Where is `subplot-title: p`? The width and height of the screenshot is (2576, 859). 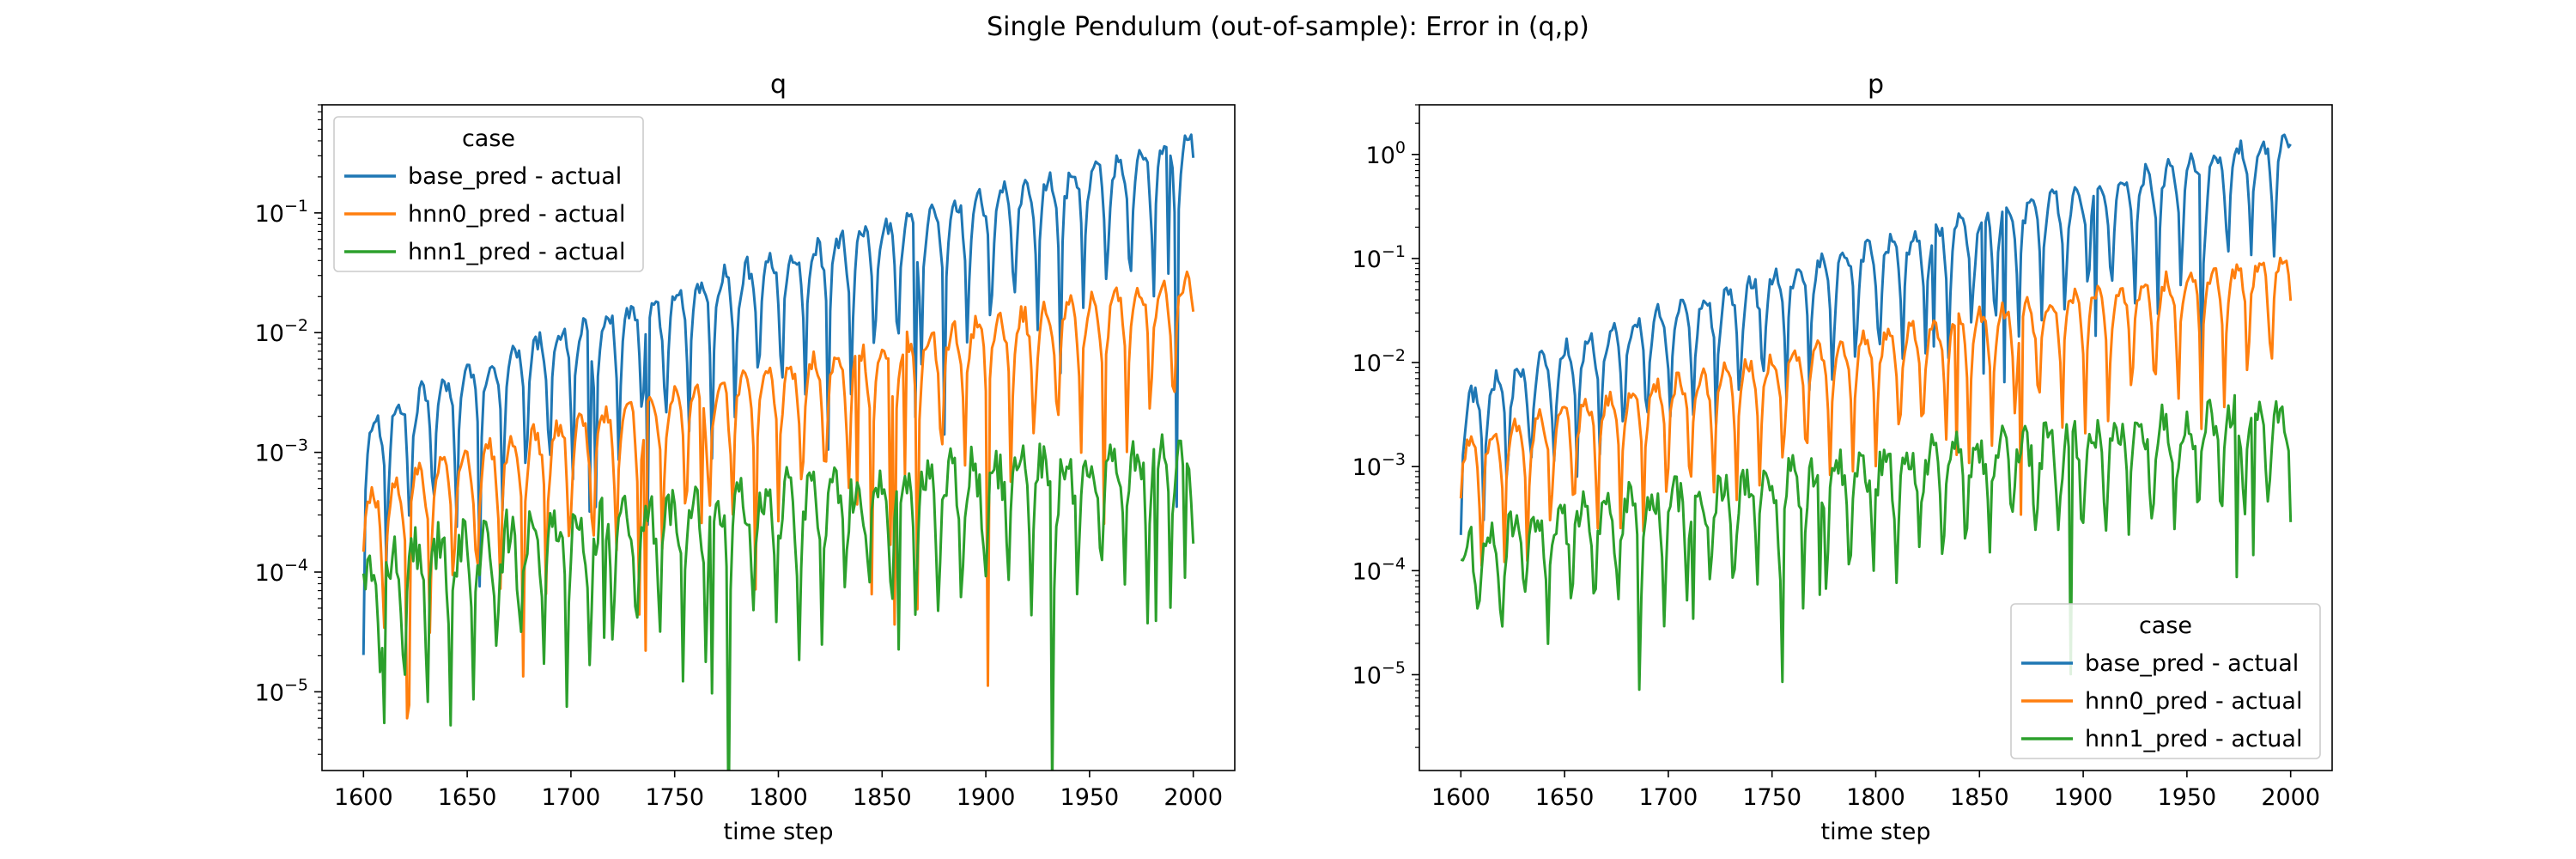 subplot-title: p is located at coordinates (1876, 85).